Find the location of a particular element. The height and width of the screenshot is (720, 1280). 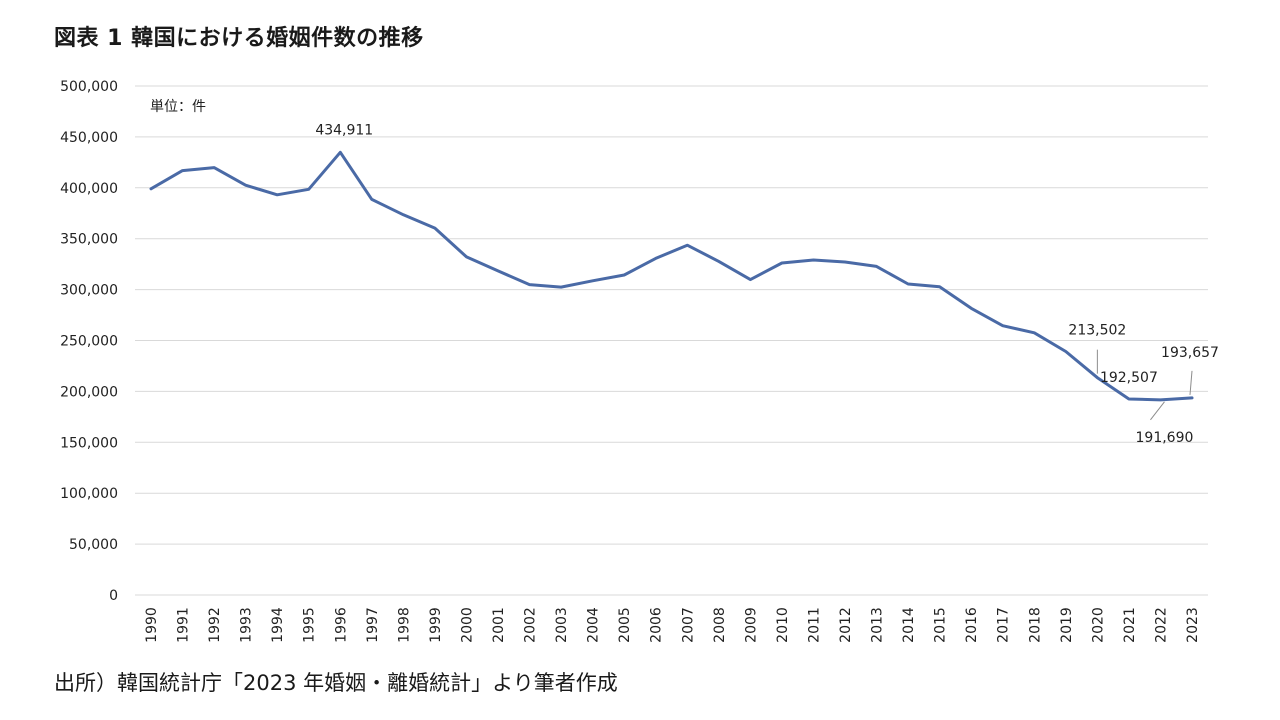

x-tick-label: 1991 is located at coordinates (184, 625).